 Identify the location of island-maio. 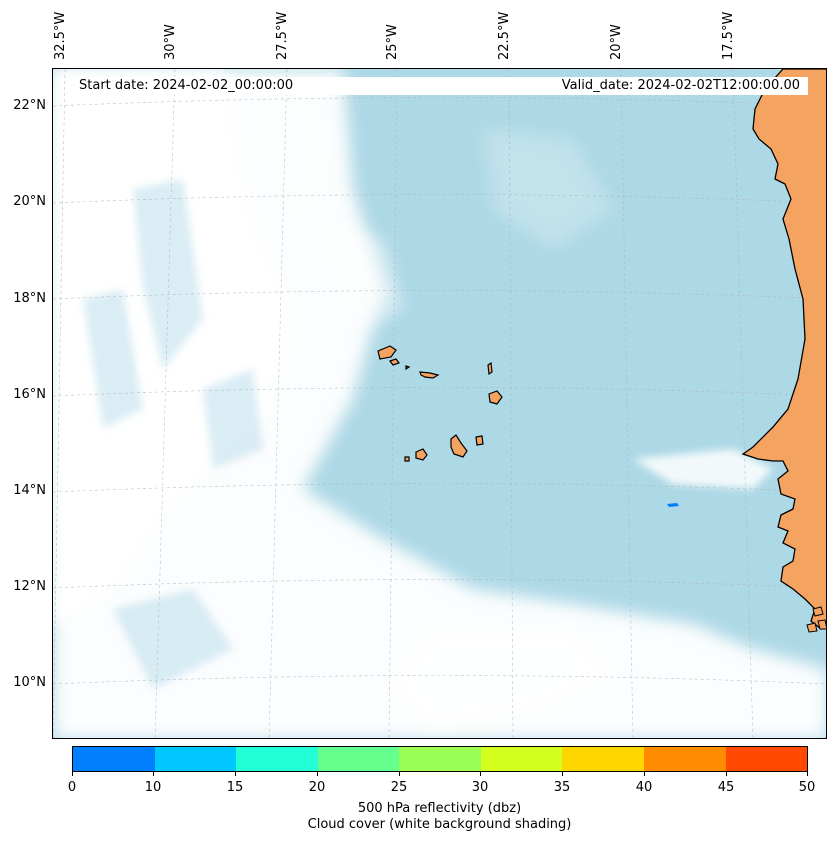
(479, 440).